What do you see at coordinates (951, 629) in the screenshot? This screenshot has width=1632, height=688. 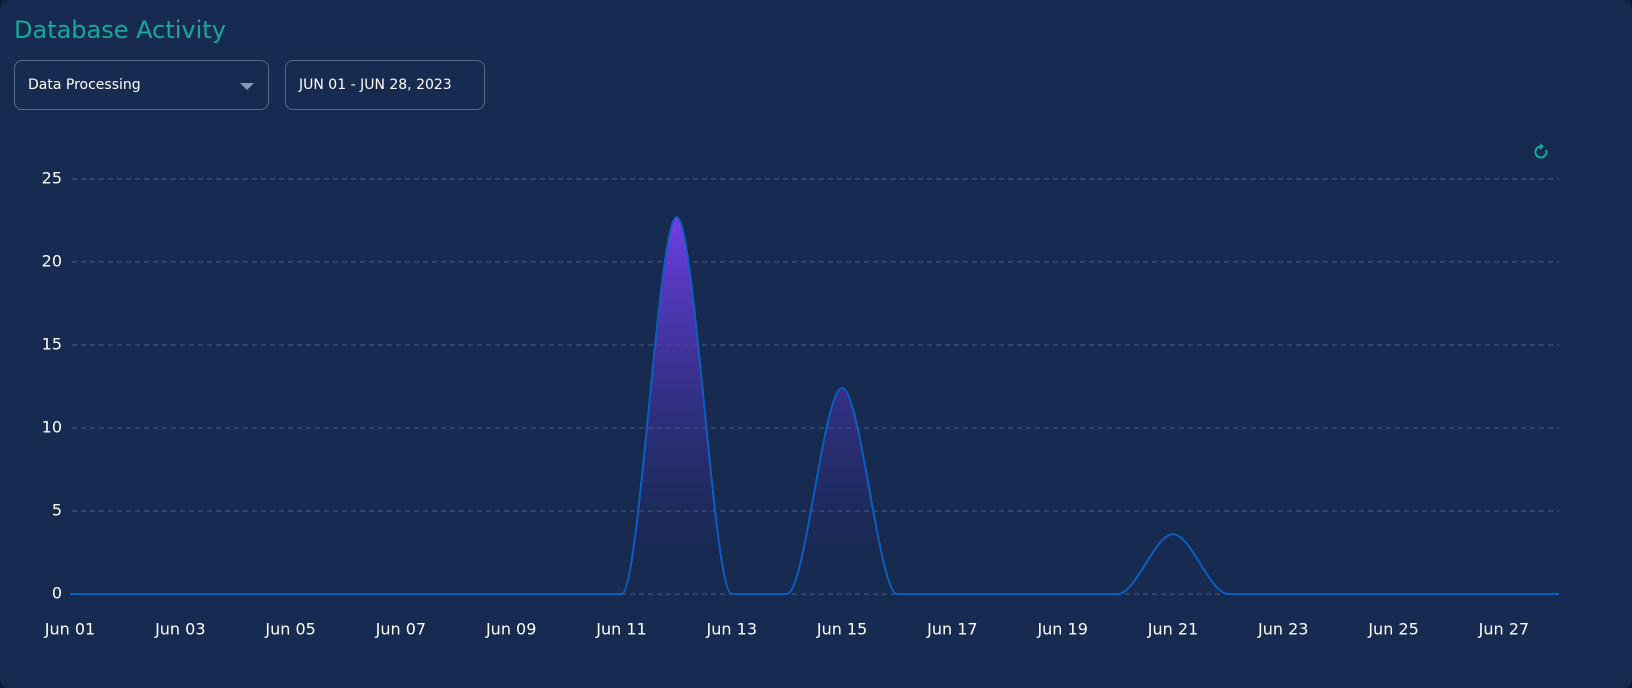 I see `x-tick-label: Jun 17` at bounding box center [951, 629].